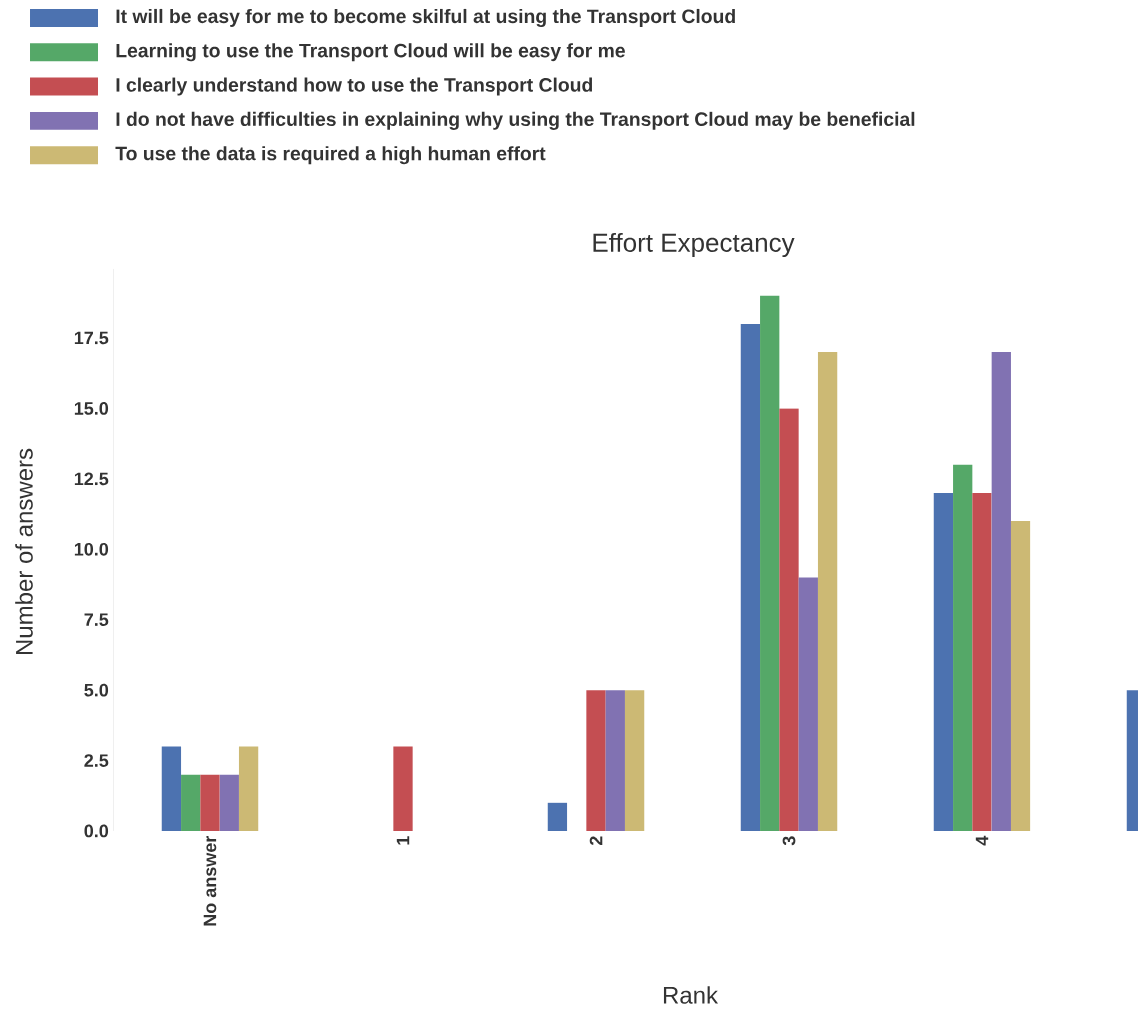 This screenshot has height=1012, width=1138. What do you see at coordinates (425, 18) in the screenshot?
I see `legend-label: It will be easy for me to become skilful at using the Transport Cloud` at bounding box center [425, 18].